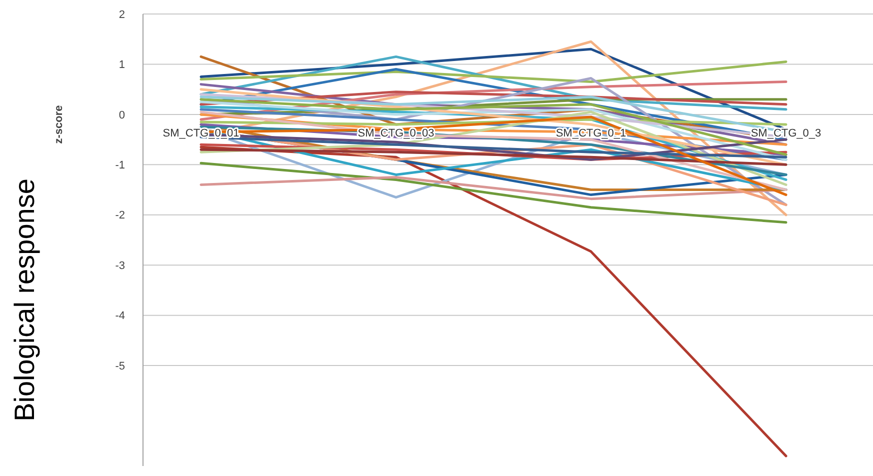 This screenshot has width=873, height=476. I want to click on y-tick-label: 1, so click(121, 65).